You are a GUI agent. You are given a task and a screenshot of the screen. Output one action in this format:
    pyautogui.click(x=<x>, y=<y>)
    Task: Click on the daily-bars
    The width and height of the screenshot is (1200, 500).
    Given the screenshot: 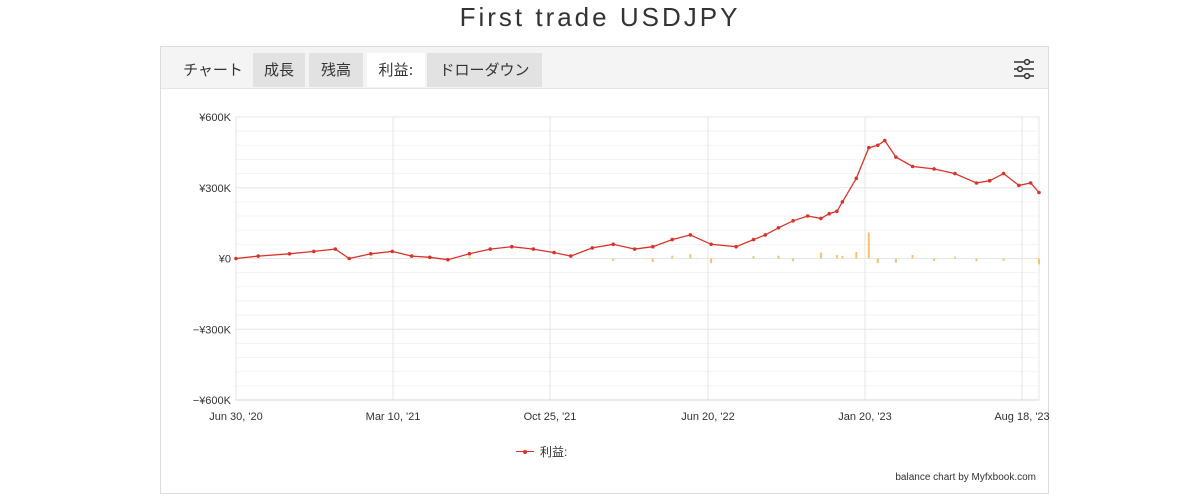 What is the action you would take?
    pyautogui.click(x=704, y=248)
    